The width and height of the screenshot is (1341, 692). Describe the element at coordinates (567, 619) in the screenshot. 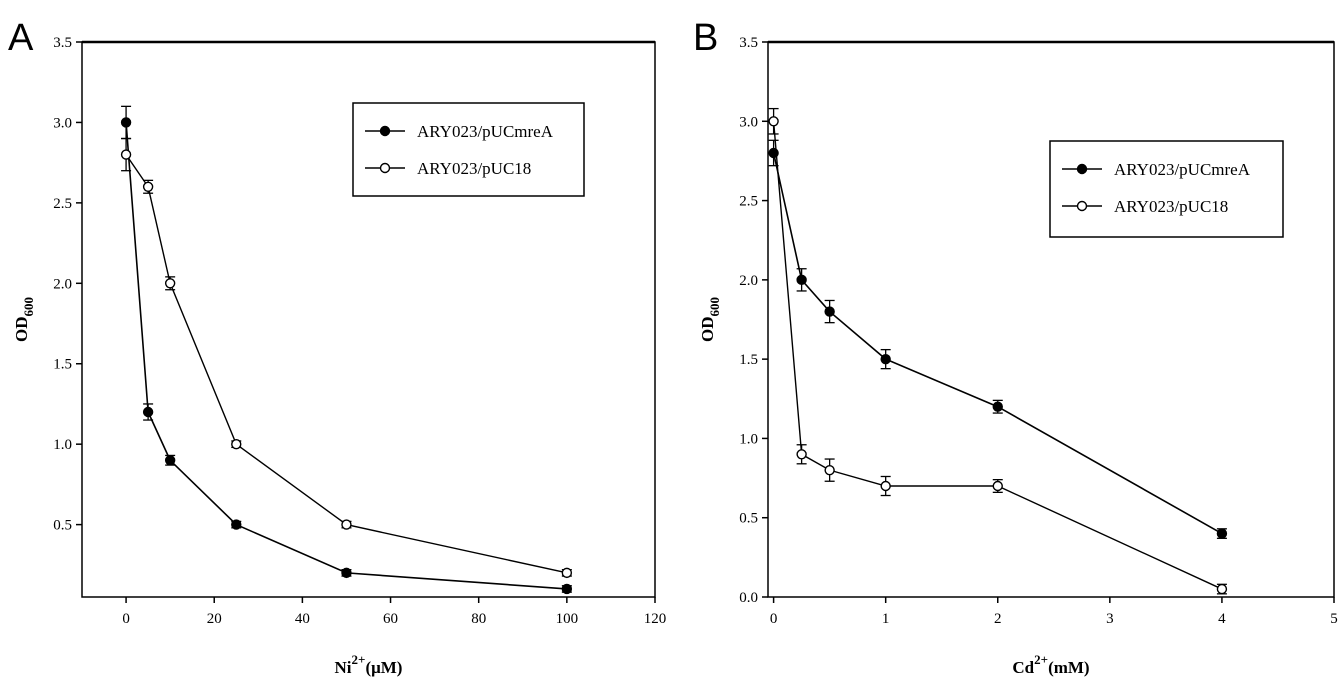

I see `x-tick-label: 100` at that location.